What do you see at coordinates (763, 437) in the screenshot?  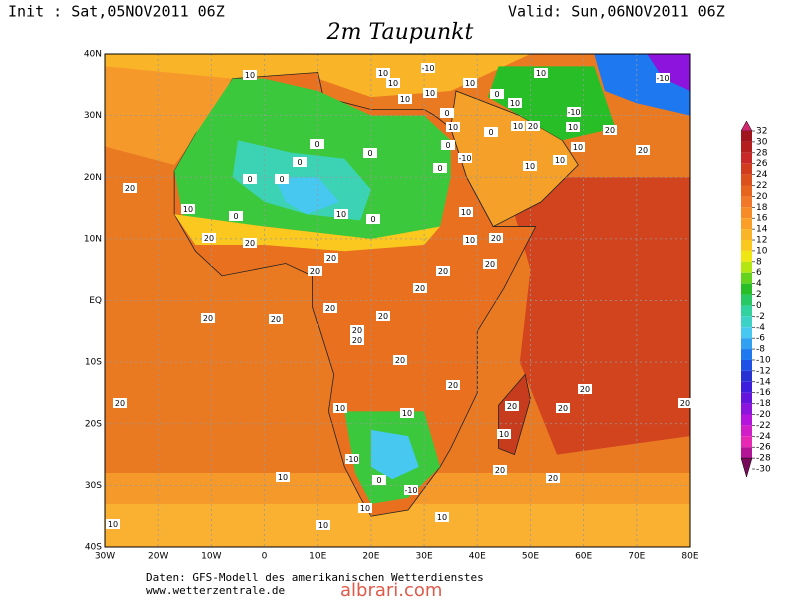 I see `colorbar-label: -24` at bounding box center [763, 437].